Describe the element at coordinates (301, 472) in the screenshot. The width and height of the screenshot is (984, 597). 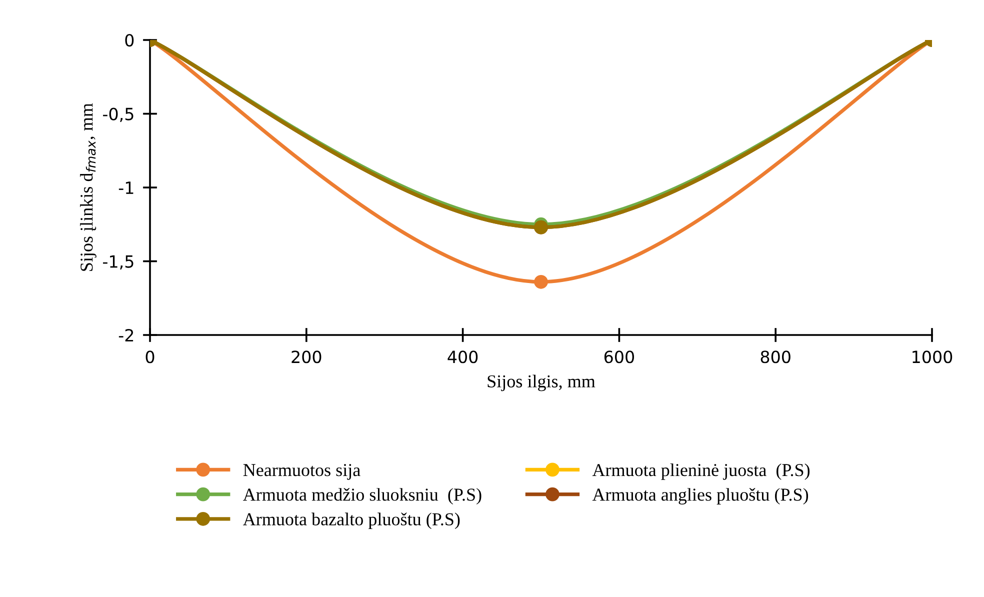
I see `legend-label: Nearmuotos sija` at that location.